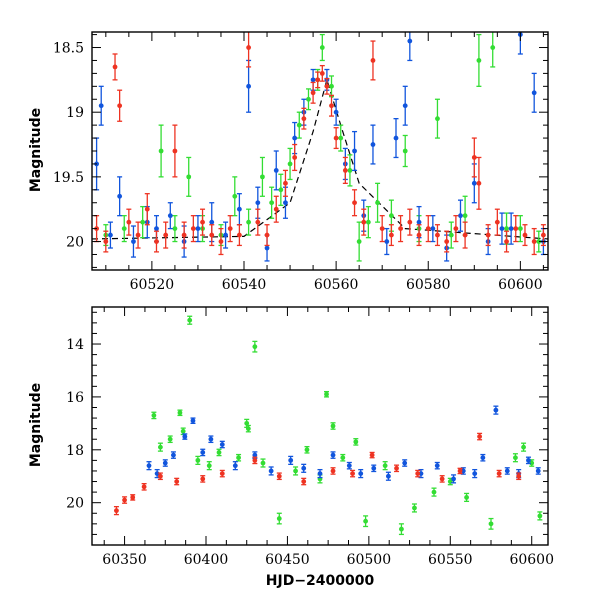  Describe the element at coordinates (75, 243) in the screenshot. I see `top-y-tick-label: 20` at that location.